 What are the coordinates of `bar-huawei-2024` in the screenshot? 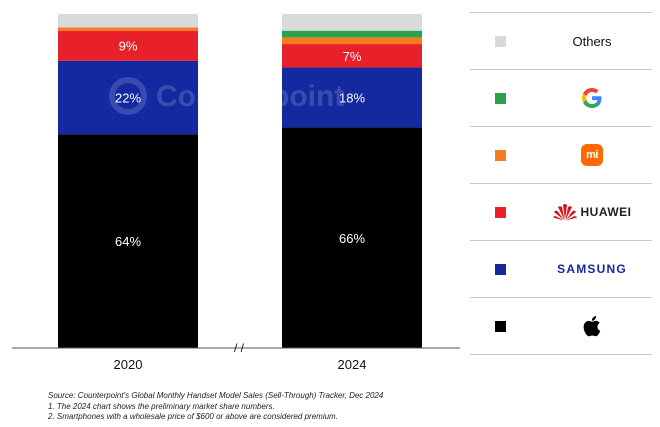 It's located at (352, 56).